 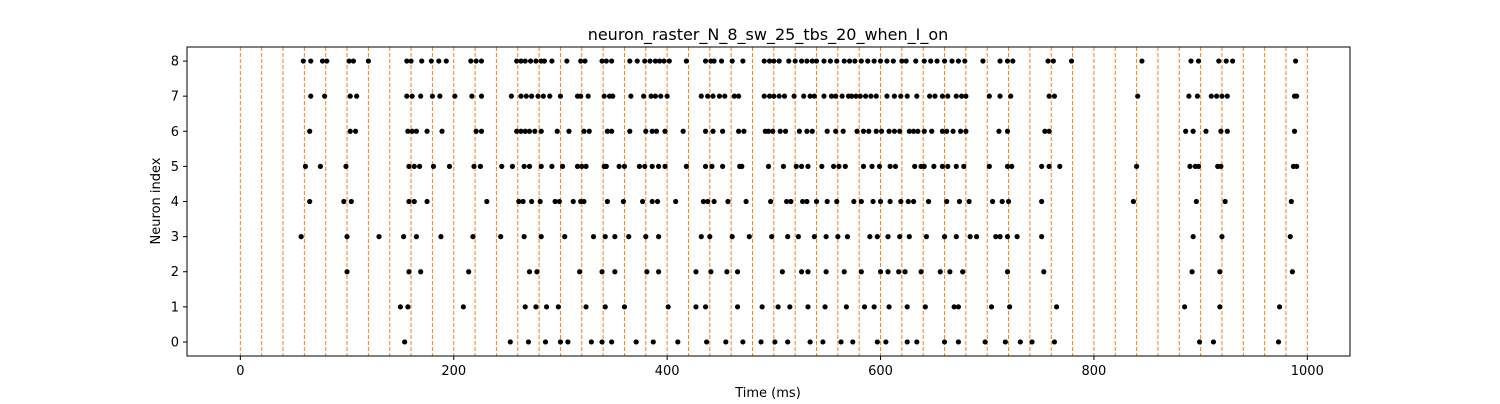 I want to click on y-tick-label: 6, so click(x=175, y=132).